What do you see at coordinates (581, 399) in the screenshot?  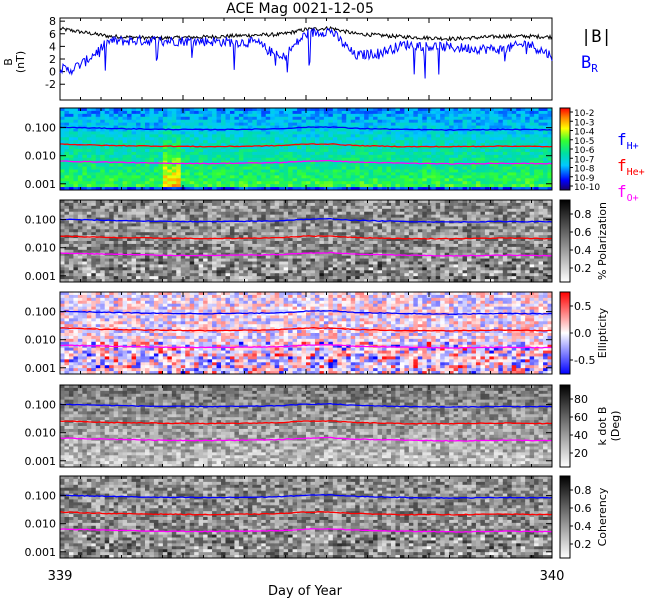 I see `colorbar-tick-label: 80` at bounding box center [581, 399].